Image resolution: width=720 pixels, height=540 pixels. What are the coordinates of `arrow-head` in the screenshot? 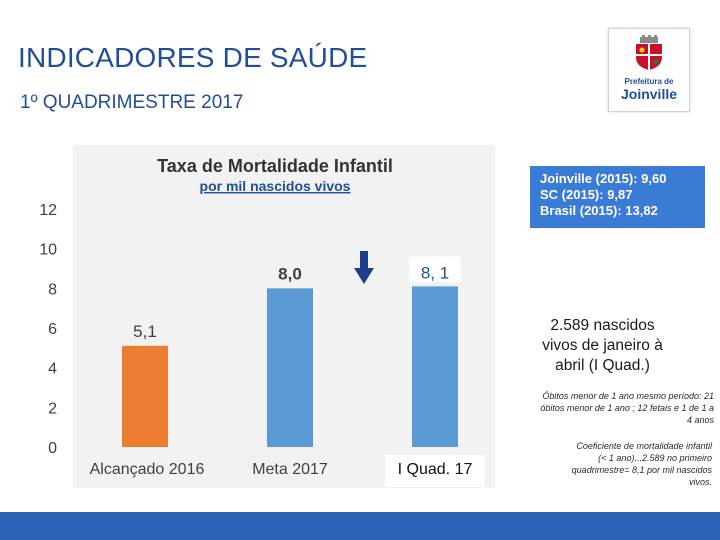 It's located at (364, 276).